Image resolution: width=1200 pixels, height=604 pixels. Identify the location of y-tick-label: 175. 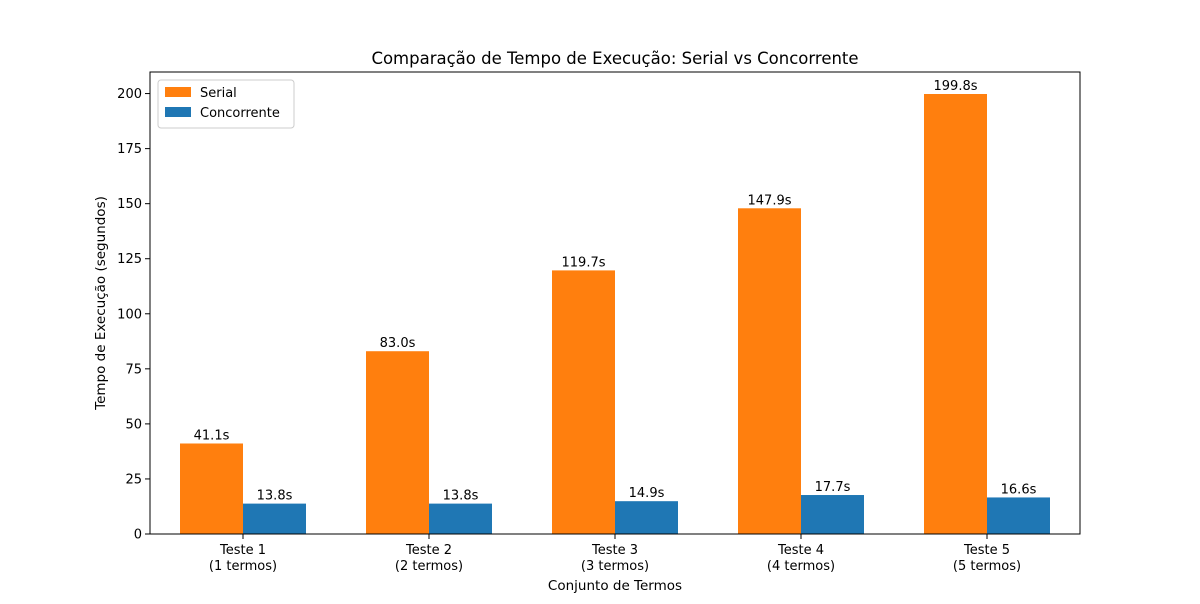
(129, 149).